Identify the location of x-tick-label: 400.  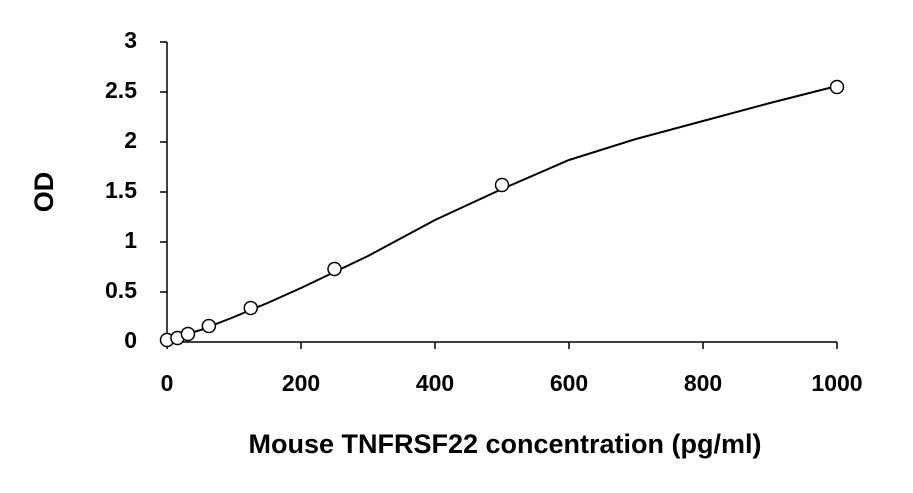
(435, 383).